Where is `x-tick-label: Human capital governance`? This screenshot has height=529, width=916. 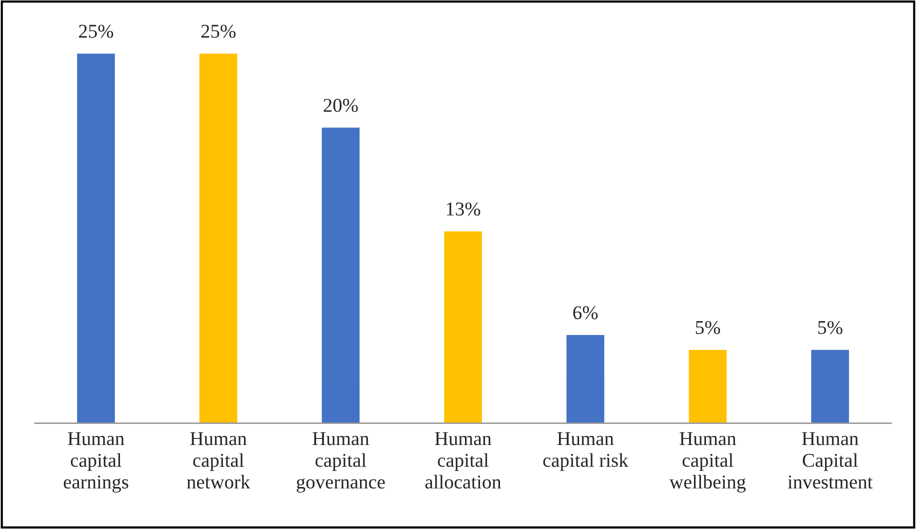 x-tick-label: Human capital governance is located at coordinates (340, 462).